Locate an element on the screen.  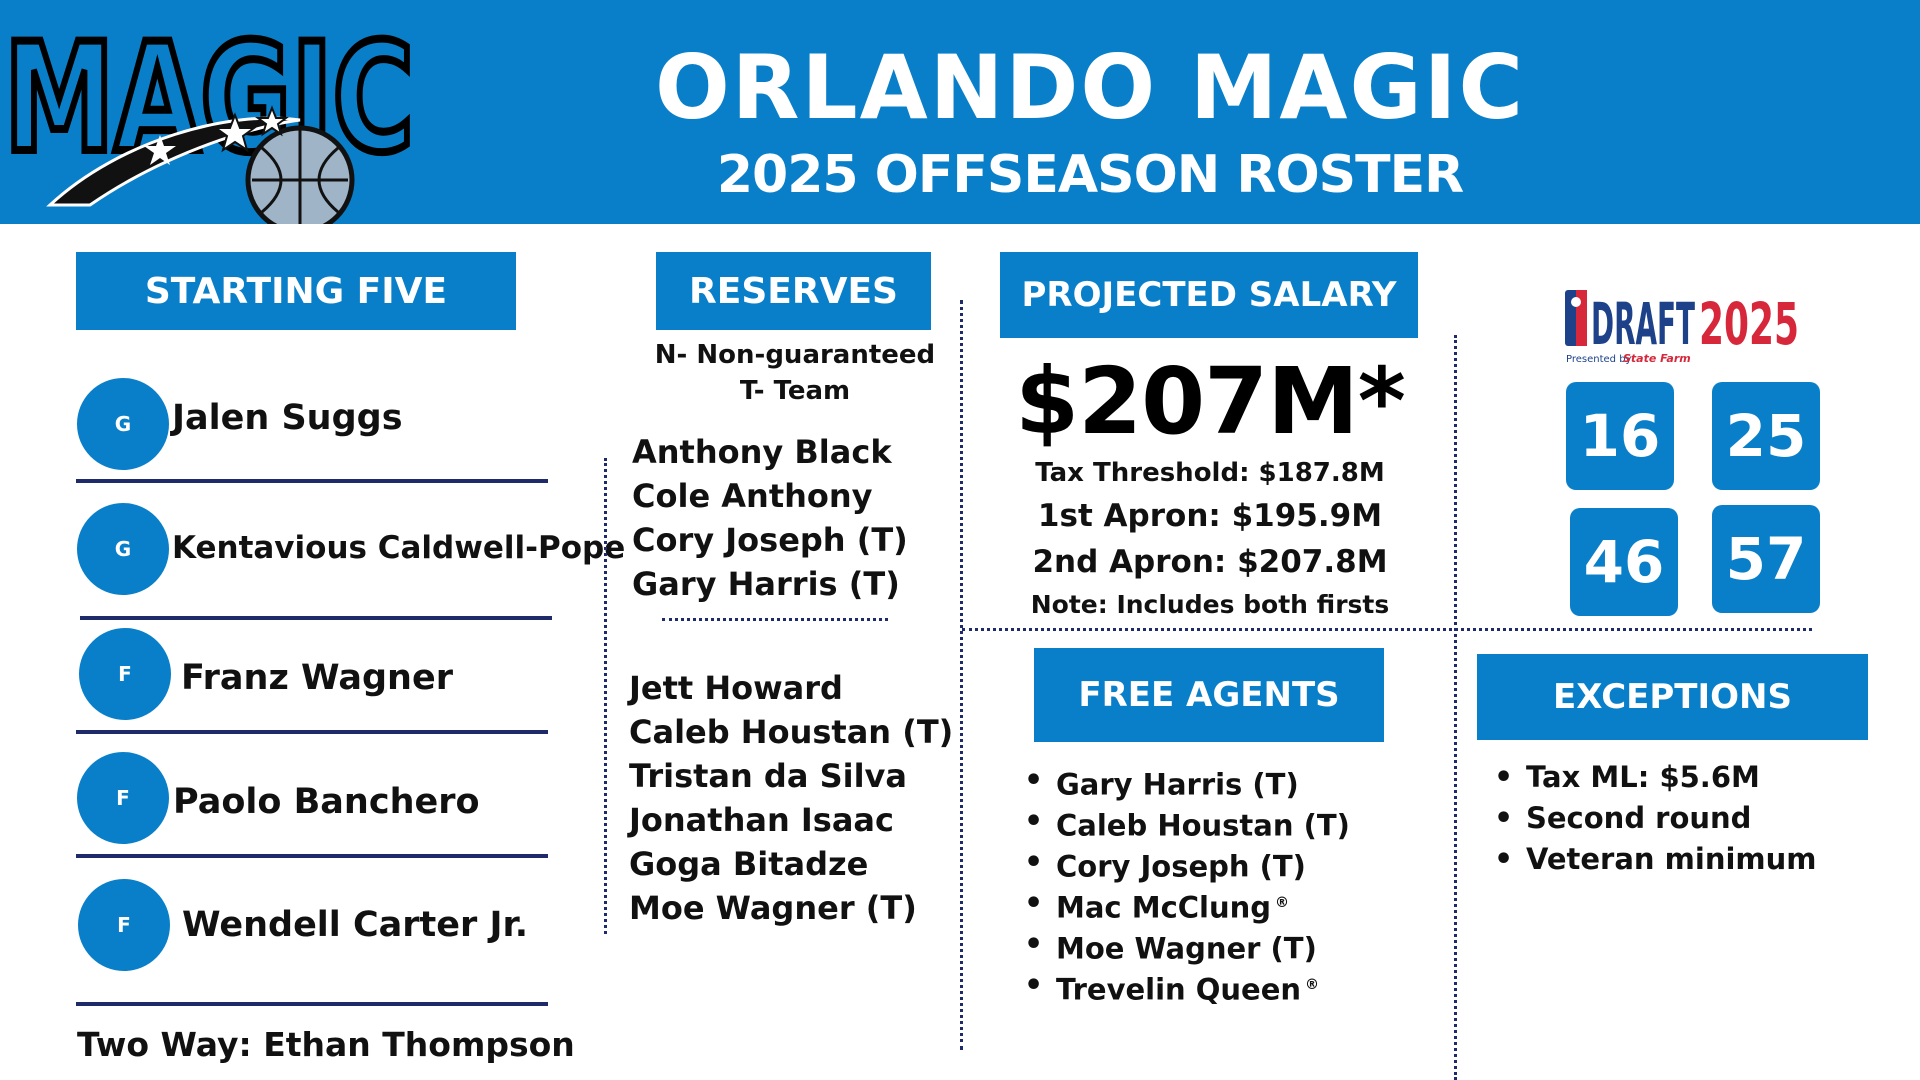
two-way-player: Two Way: Ethan Thompson is located at coordinates (326, 1044).